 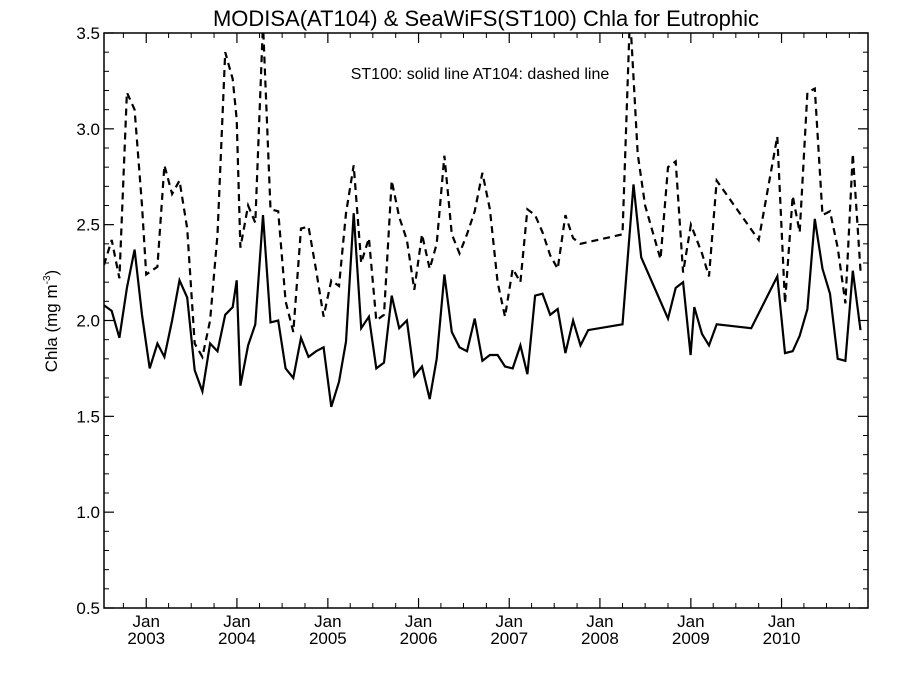 What do you see at coordinates (88, 512) in the screenshot?
I see `y-tick-label: 1.0` at bounding box center [88, 512].